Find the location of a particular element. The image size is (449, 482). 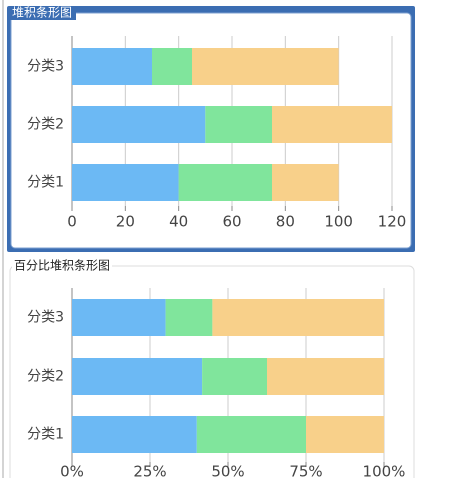

chart-title: 百分比堆积条形图 is located at coordinates (62, 266).